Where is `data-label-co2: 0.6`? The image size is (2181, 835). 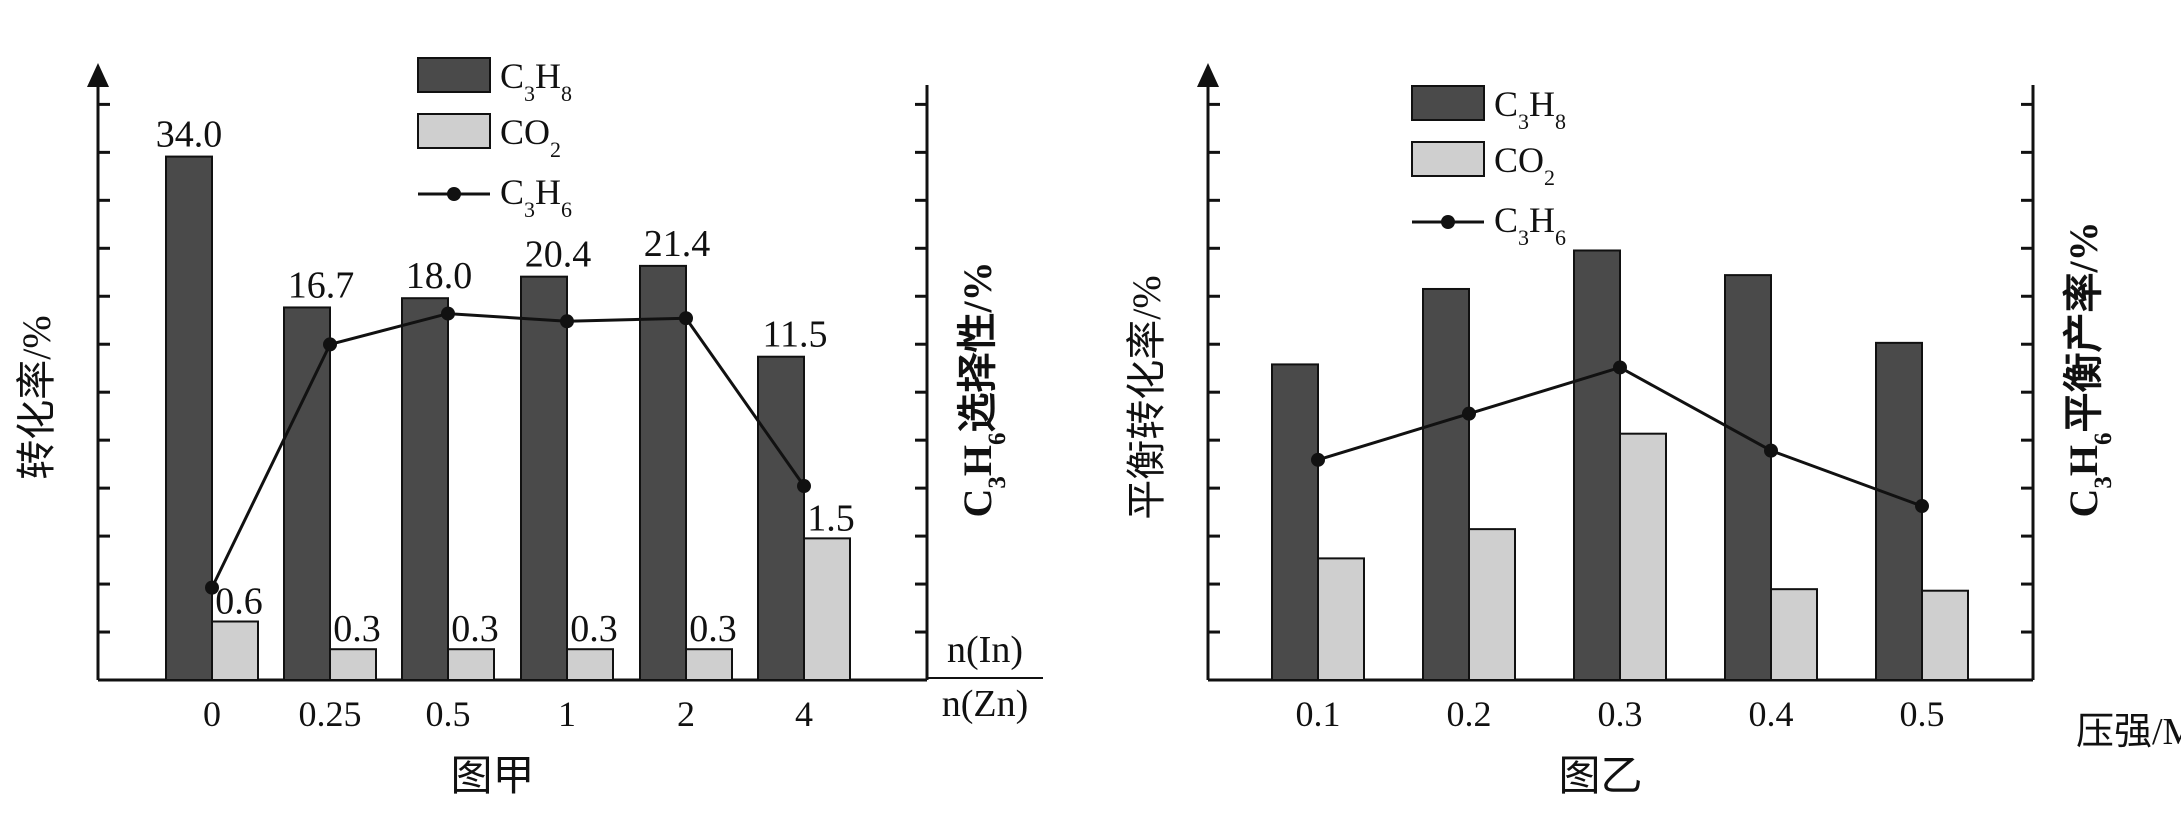 data-label-co2: 0.6 is located at coordinates (239, 602).